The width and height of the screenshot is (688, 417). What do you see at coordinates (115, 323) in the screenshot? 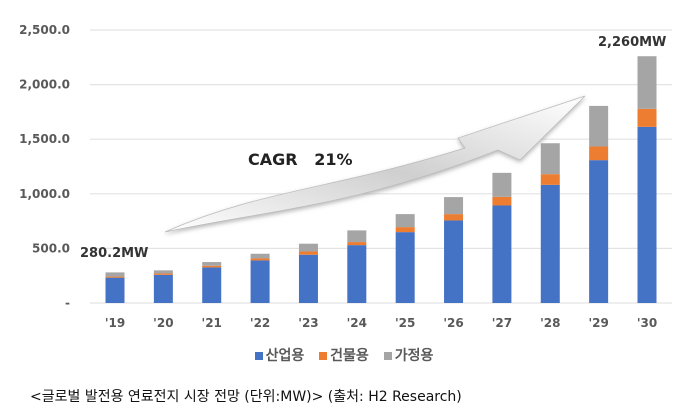
I see `x-tick-label: '19` at bounding box center [115, 323].